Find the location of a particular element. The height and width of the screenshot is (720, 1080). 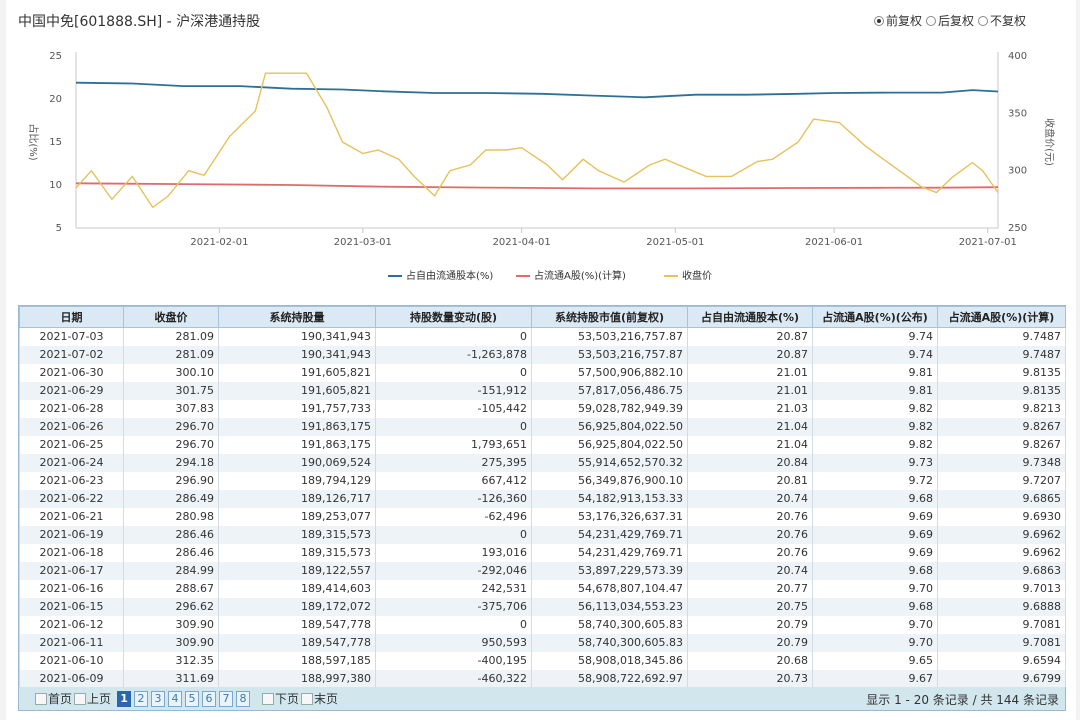

adjust-option-2: 不复权 is located at coordinates (1001, 20).